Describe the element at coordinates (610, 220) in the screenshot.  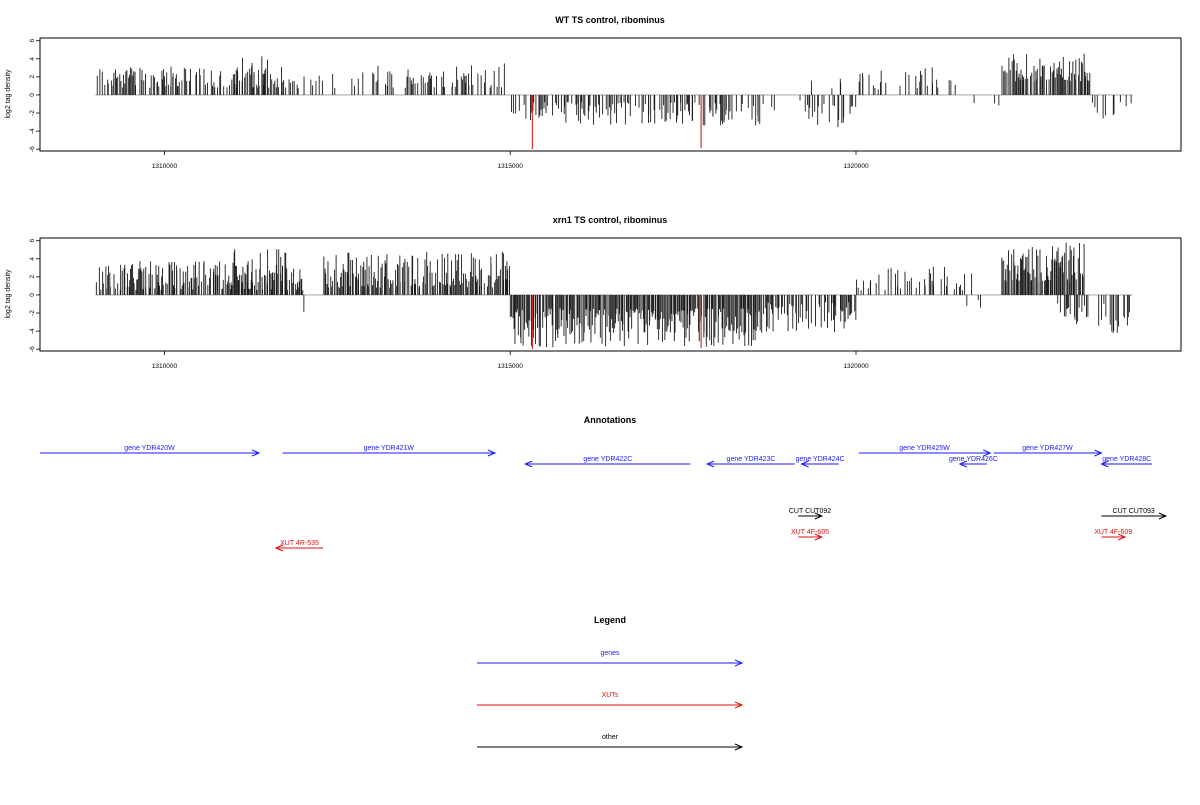
I see `panel-title: xrn1 TS control, ribominus` at that location.